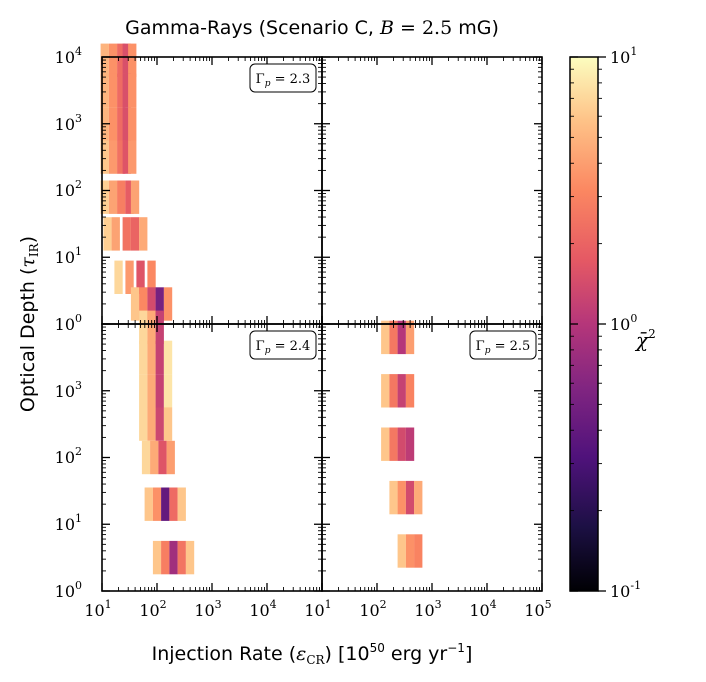 Image resolution: width=706 pixels, height=682 pixels. I want to click on panel-axes-bottom-right, so click(432, 457).